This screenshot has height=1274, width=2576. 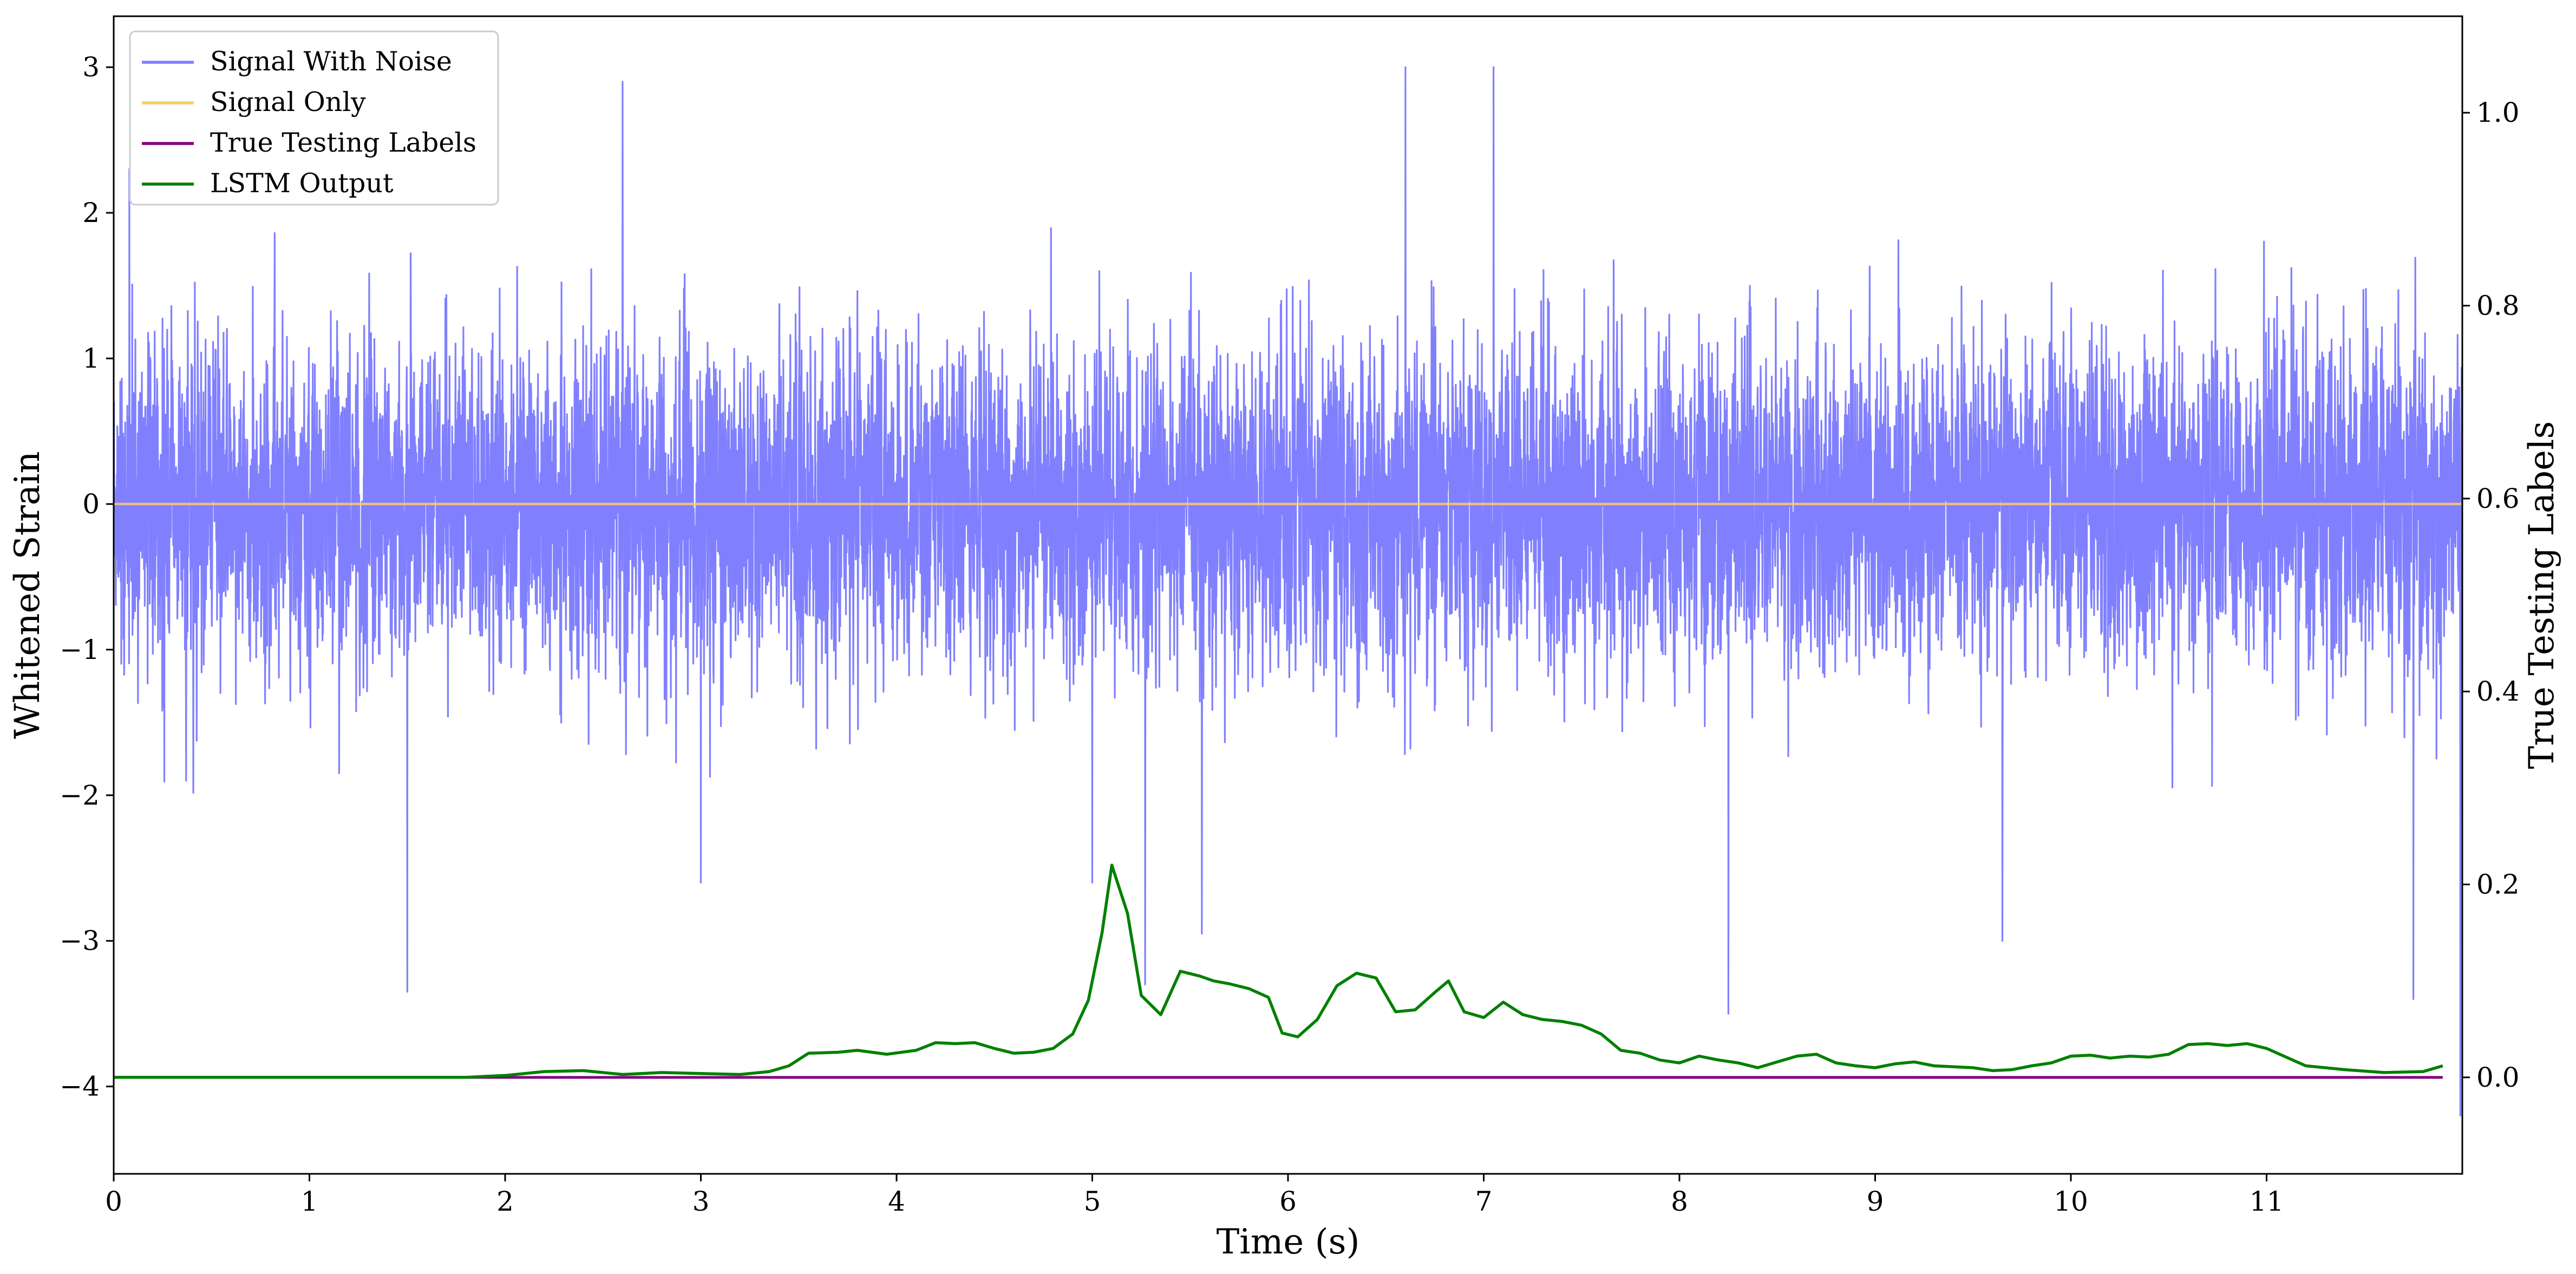 What do you see at coordinates (701, 1201) in the screenshot?
I see `x-tick-label: 3` at bounding box center [701, 1201].